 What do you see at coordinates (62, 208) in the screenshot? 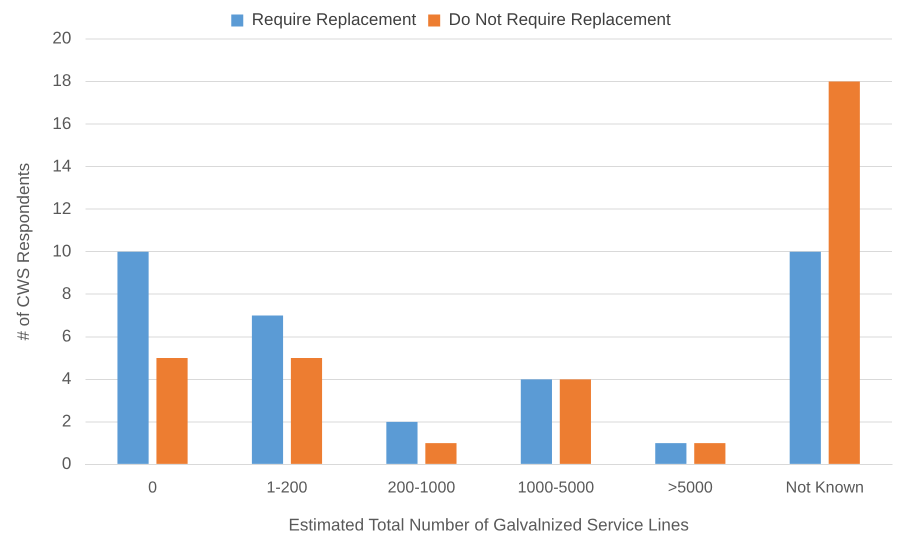
I see `y-tick-label: 12` at bounding box center [62, 208].